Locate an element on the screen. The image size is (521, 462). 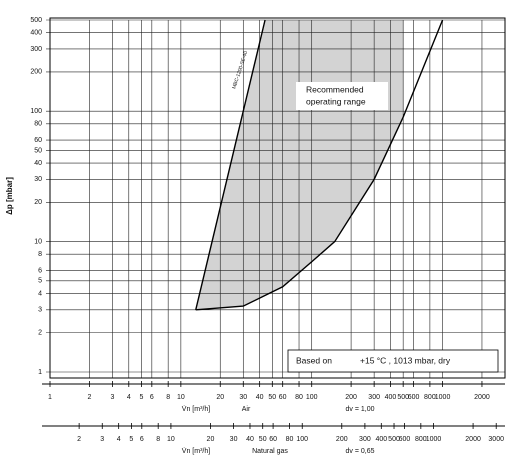
x-tick-label: 600 is located at coordinates (414, 397).